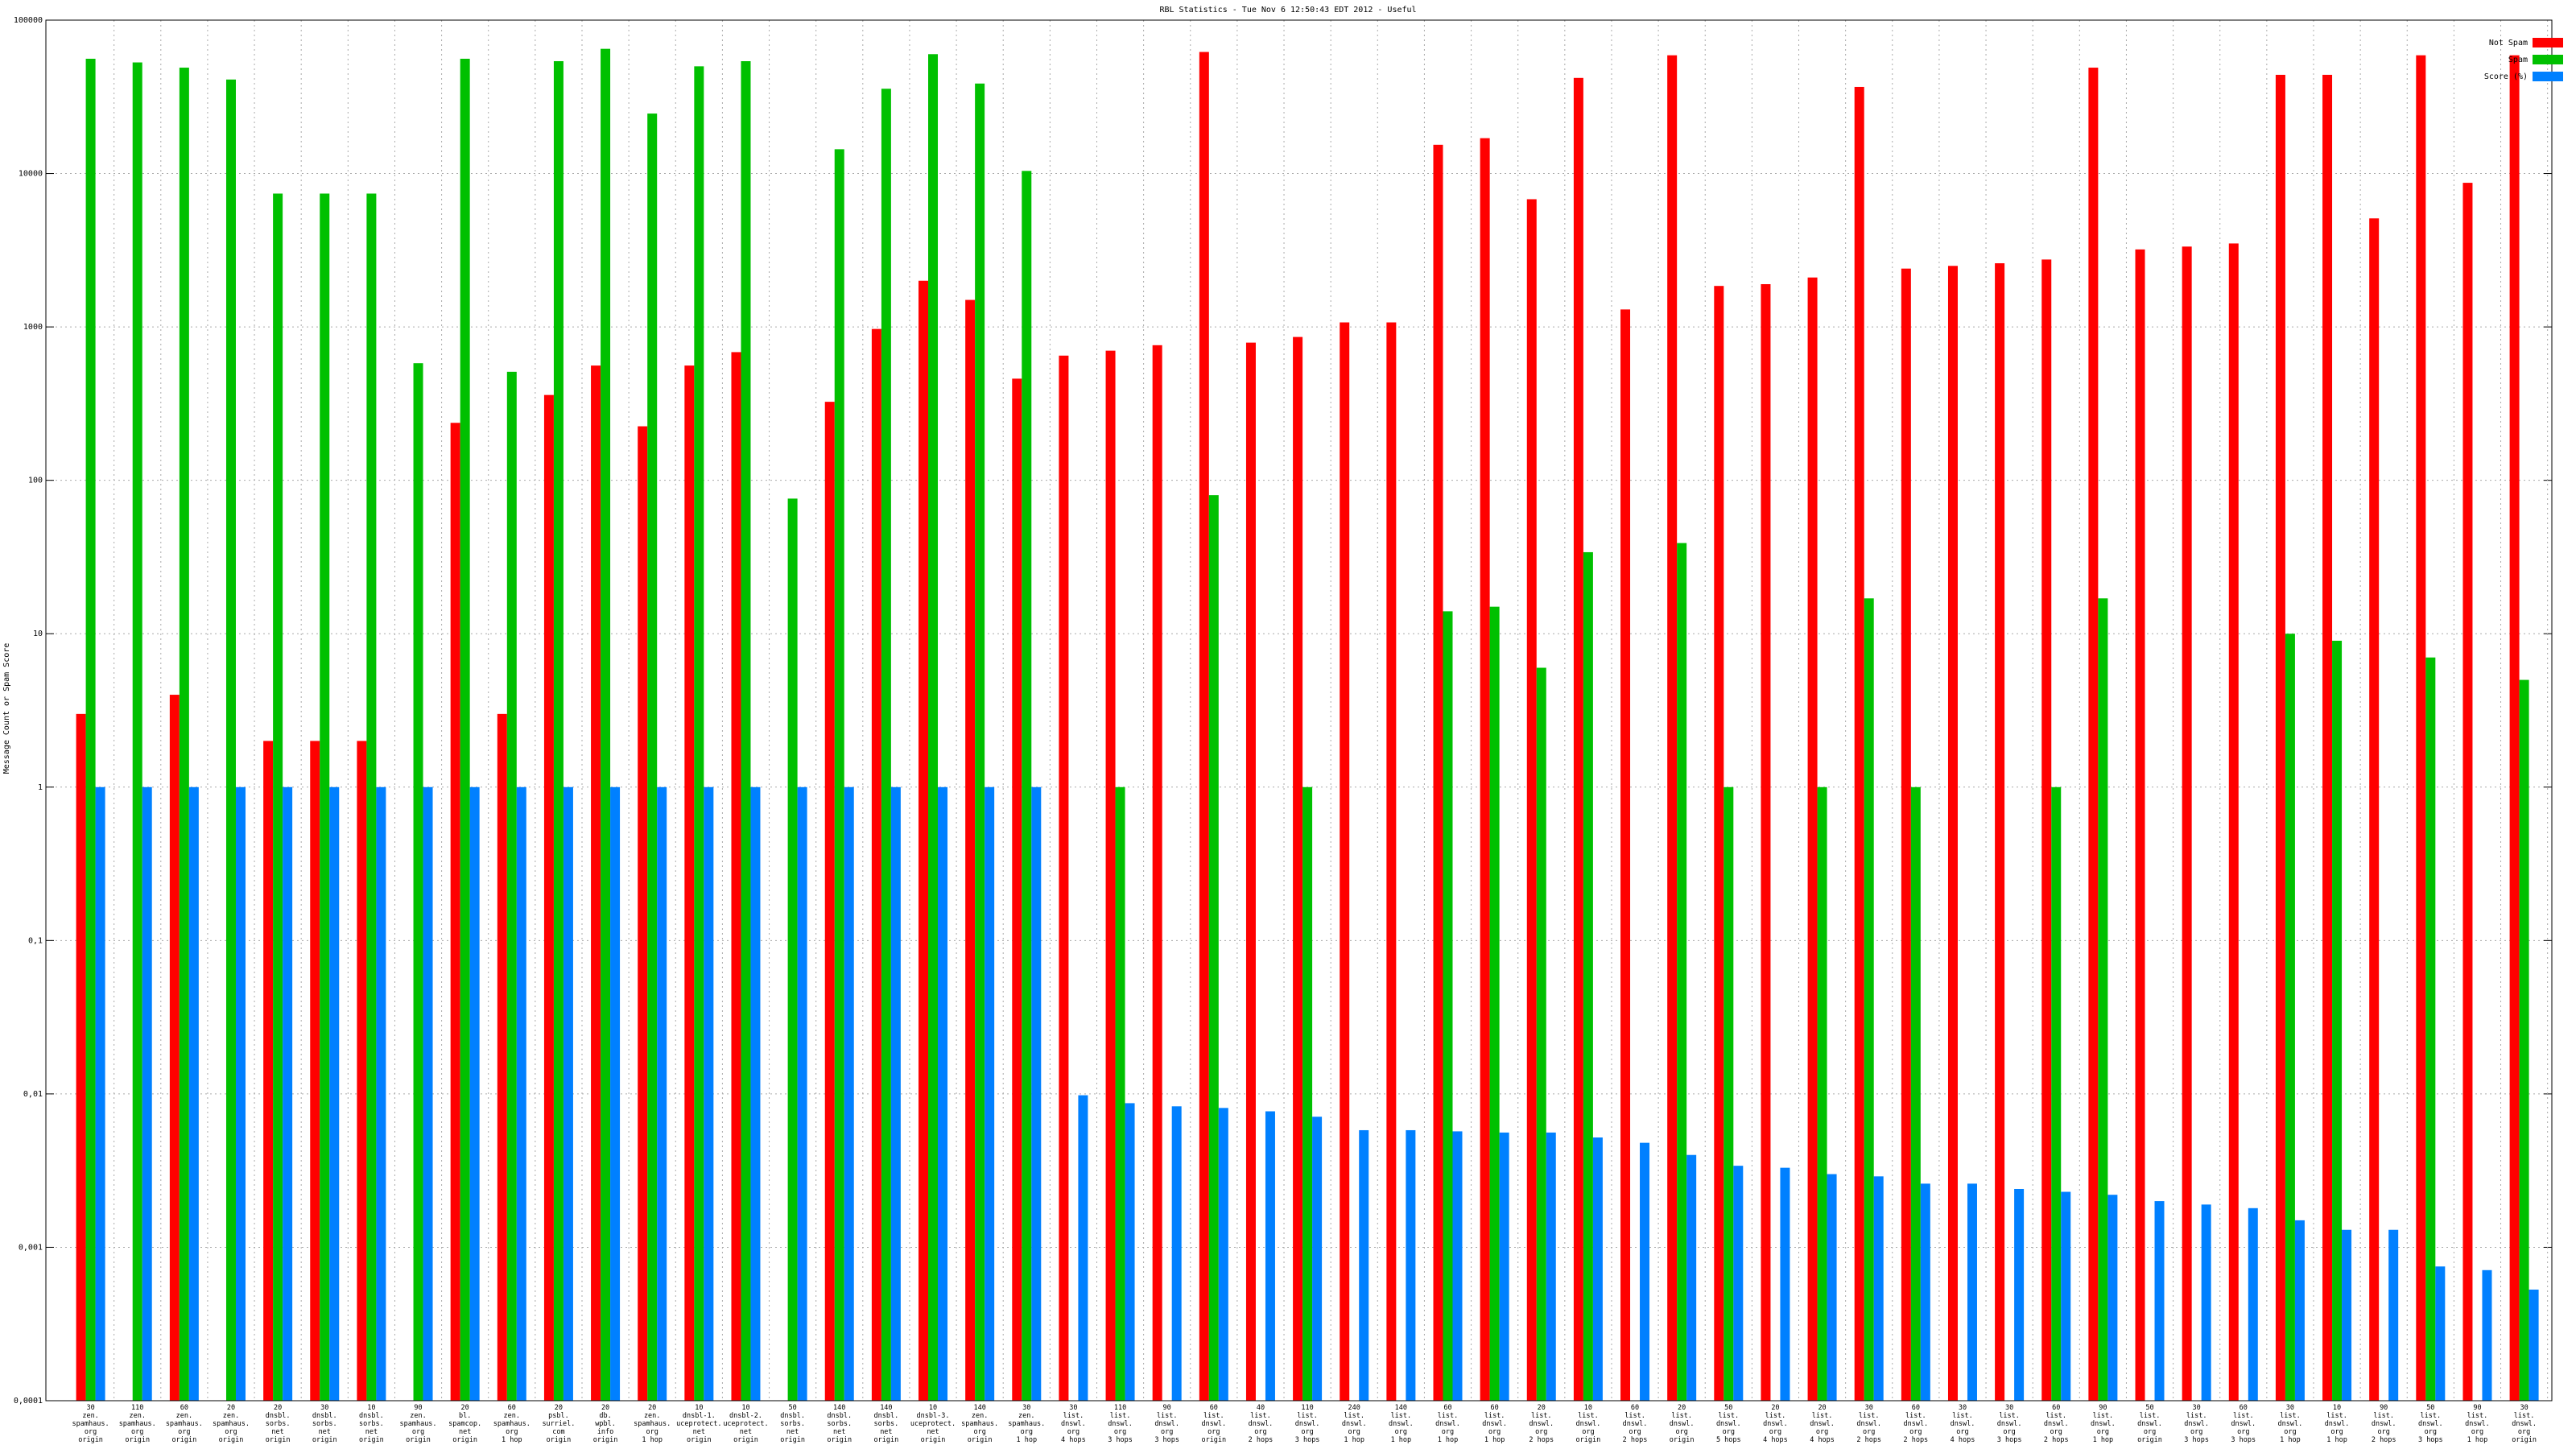 The width and height of the screenshot is (2576, 1449). What do you see at coordinates (1541, 1424) in the screenshot?
I see `x-tick-label: 20 list. dnswl. org 2 hops` at bounding box center [1541, 1424].